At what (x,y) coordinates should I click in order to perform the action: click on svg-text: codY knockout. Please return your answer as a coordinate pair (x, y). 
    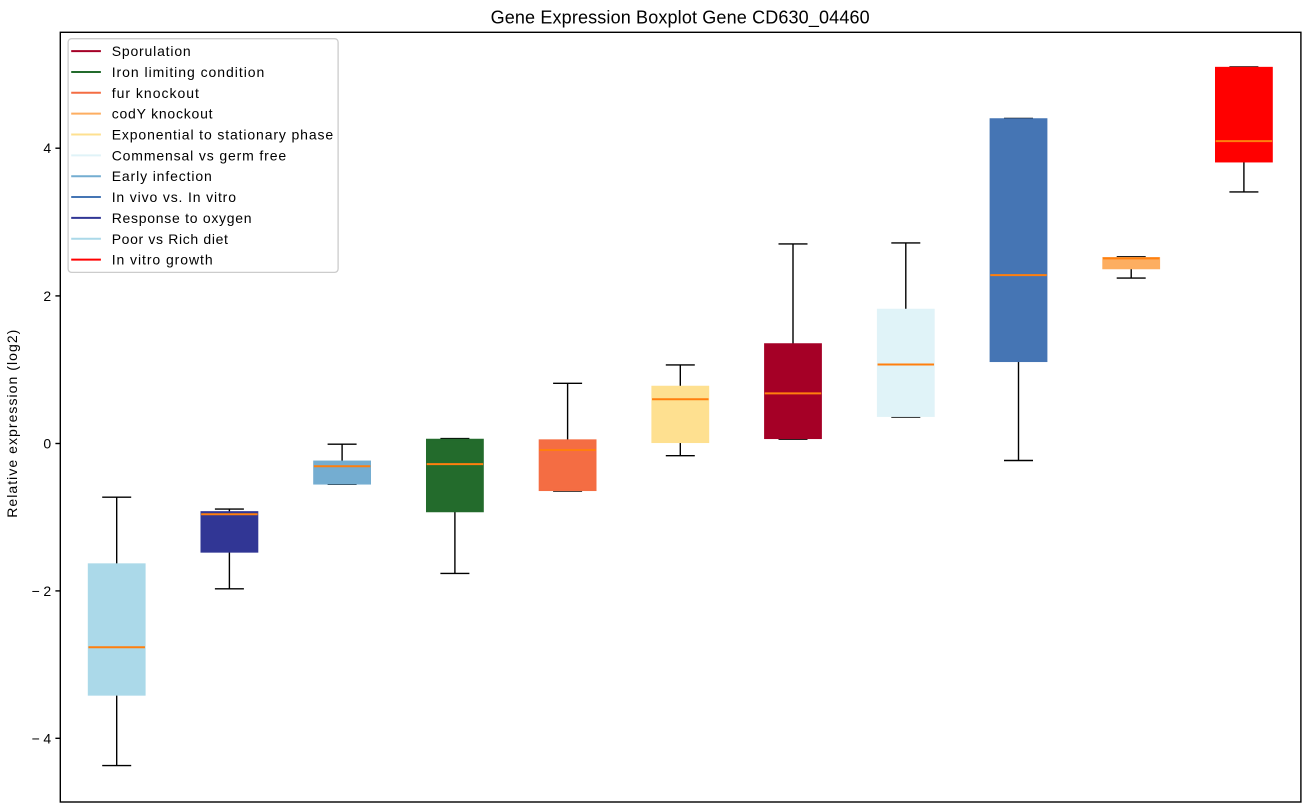
    Looking at the image, I should click on (163, 114).